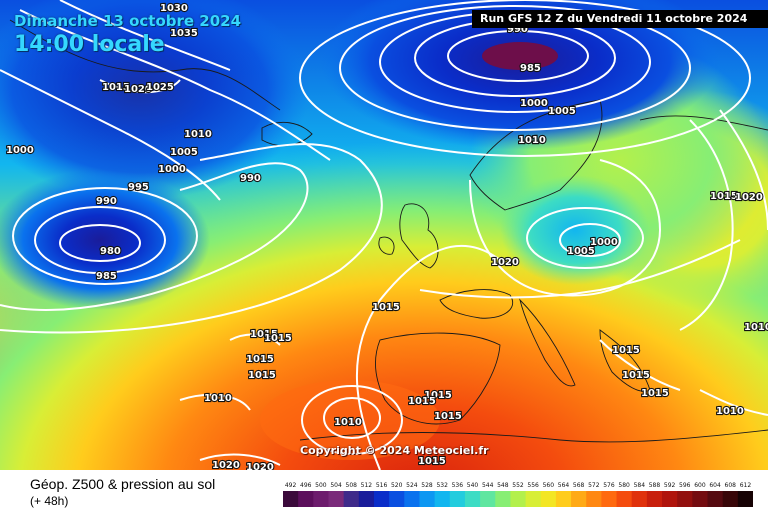 Image resolution: width=768 pixels, height=512 pixels. What do you see at coordinates (620, 19) in the screenshot?
I see `run-banner: Run GFS 12 Z du Vendredi 11 octobre 2024` at bounding box center [620, 19].